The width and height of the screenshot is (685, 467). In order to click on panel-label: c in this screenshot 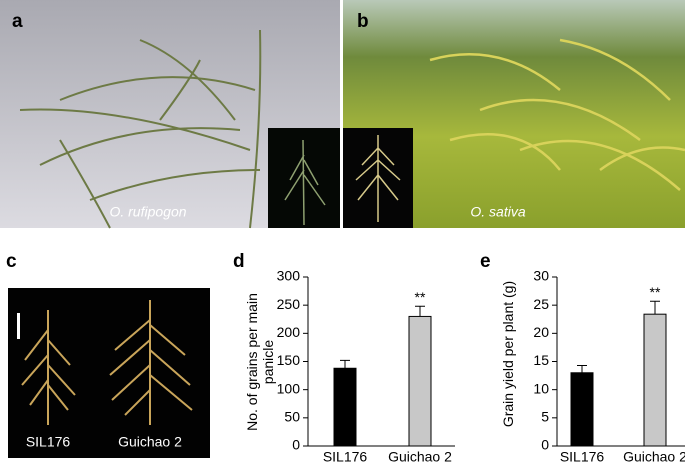, I will do `click(11, 261)`.